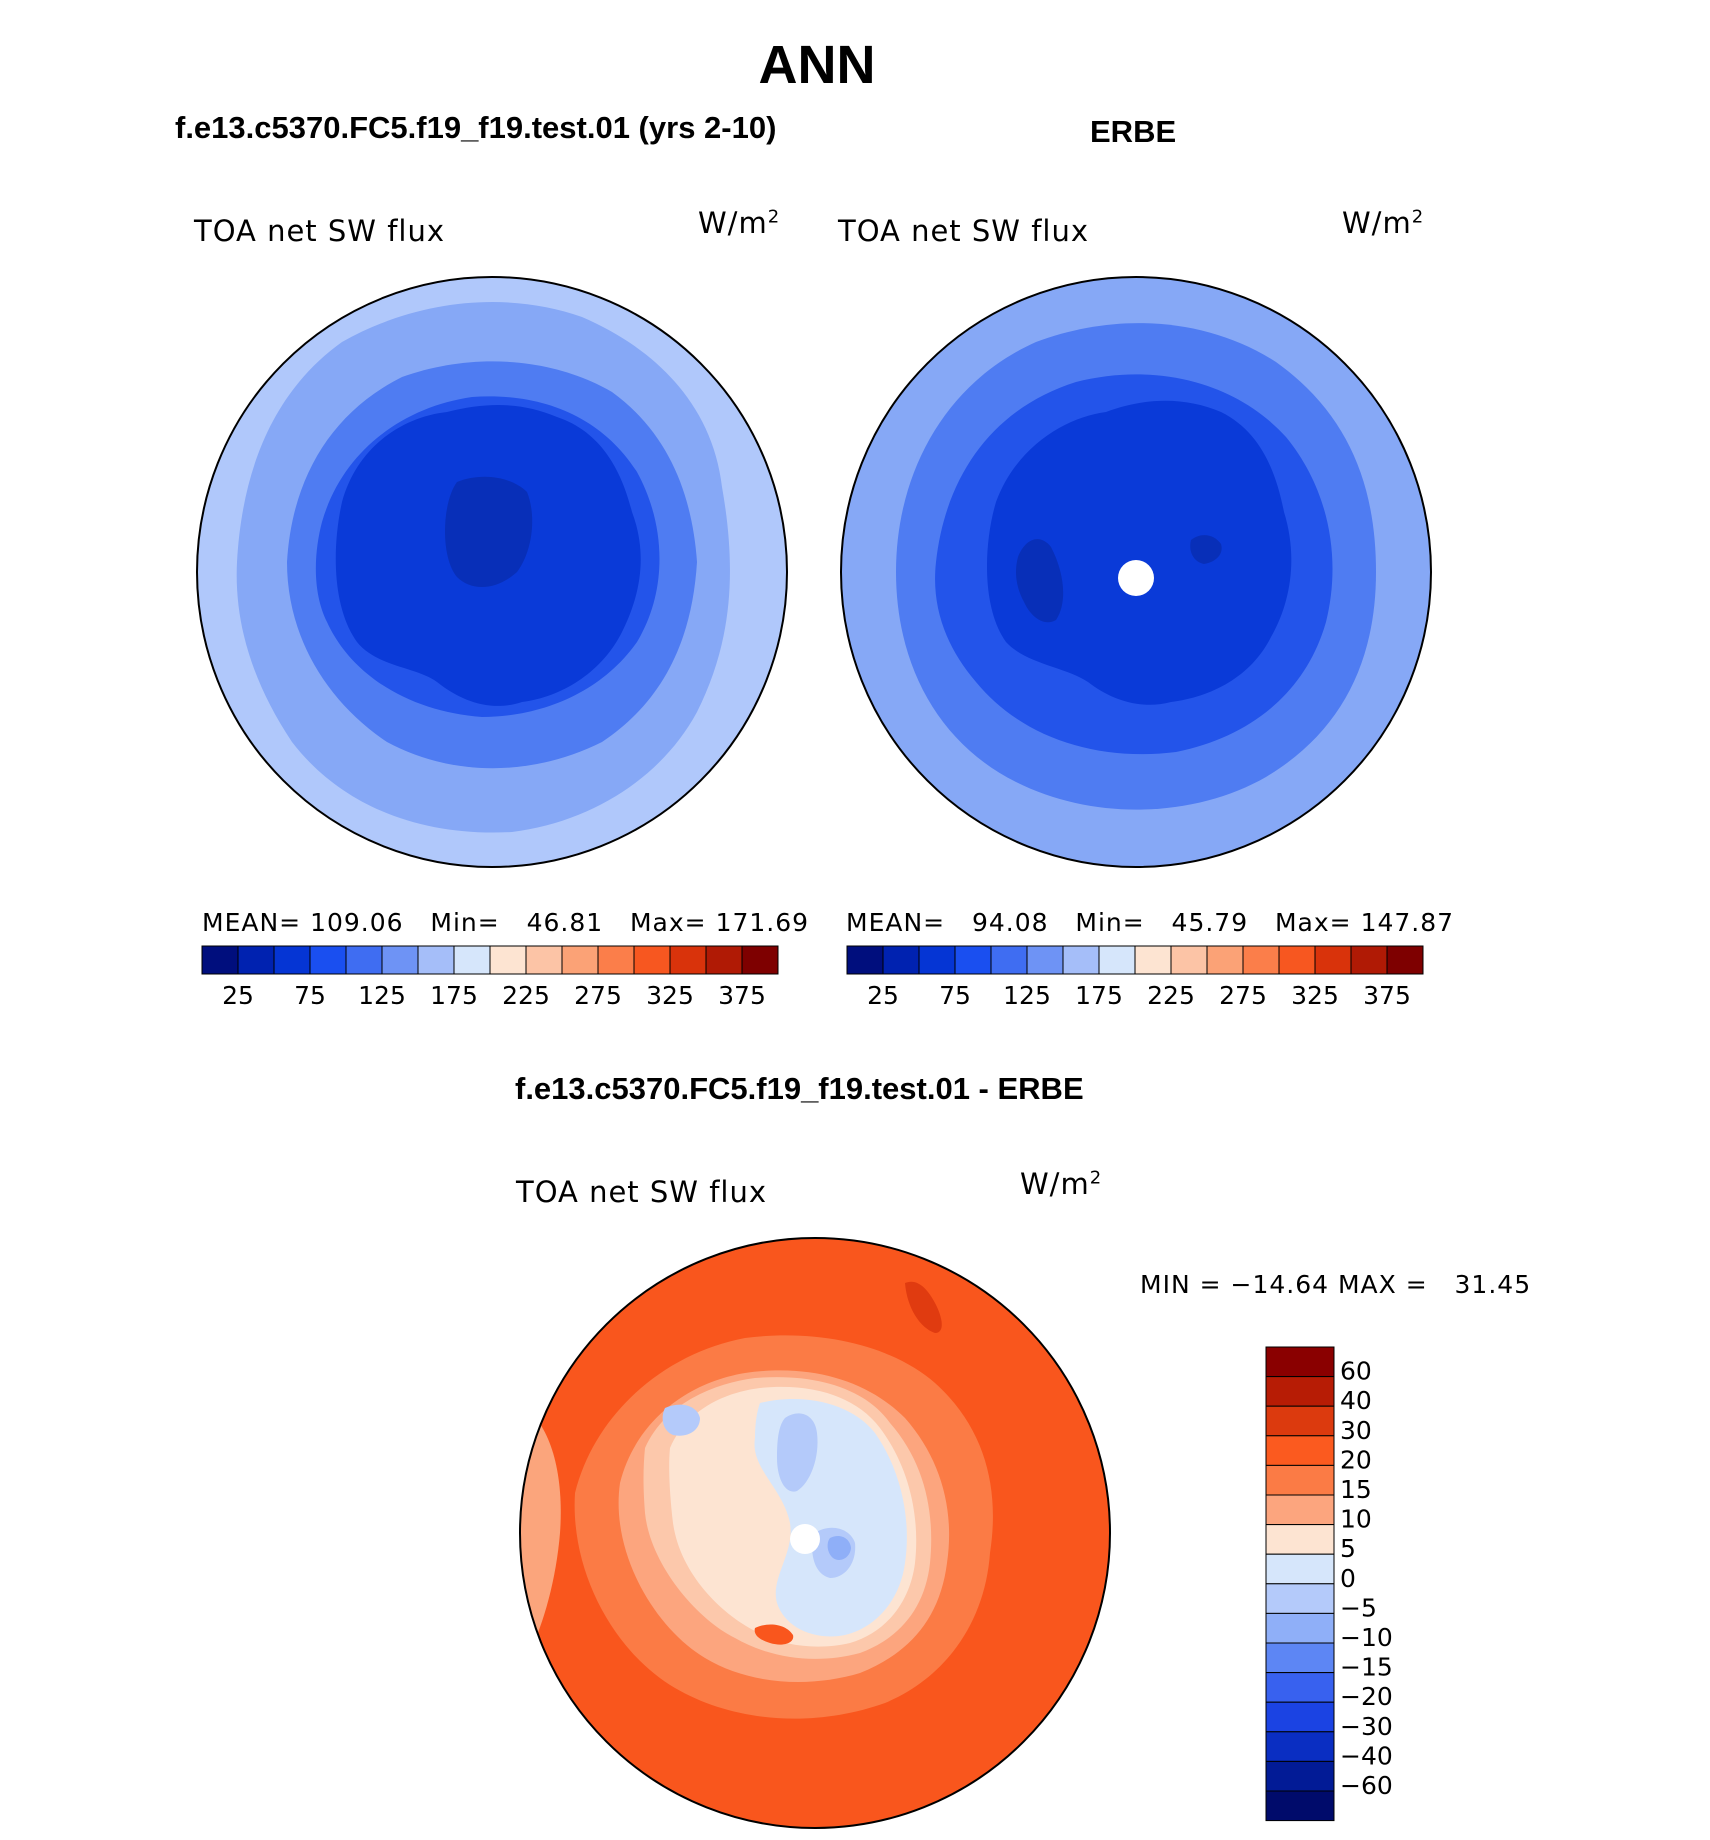 The height and width of the screenshot is (1840, 1710). What do you see at coordinates (505, 922) in the screenshot?
I see `stats-model: MEAN= 109.06 Min= 46.81 Max= 171.69` at bounding box center [505, 922].